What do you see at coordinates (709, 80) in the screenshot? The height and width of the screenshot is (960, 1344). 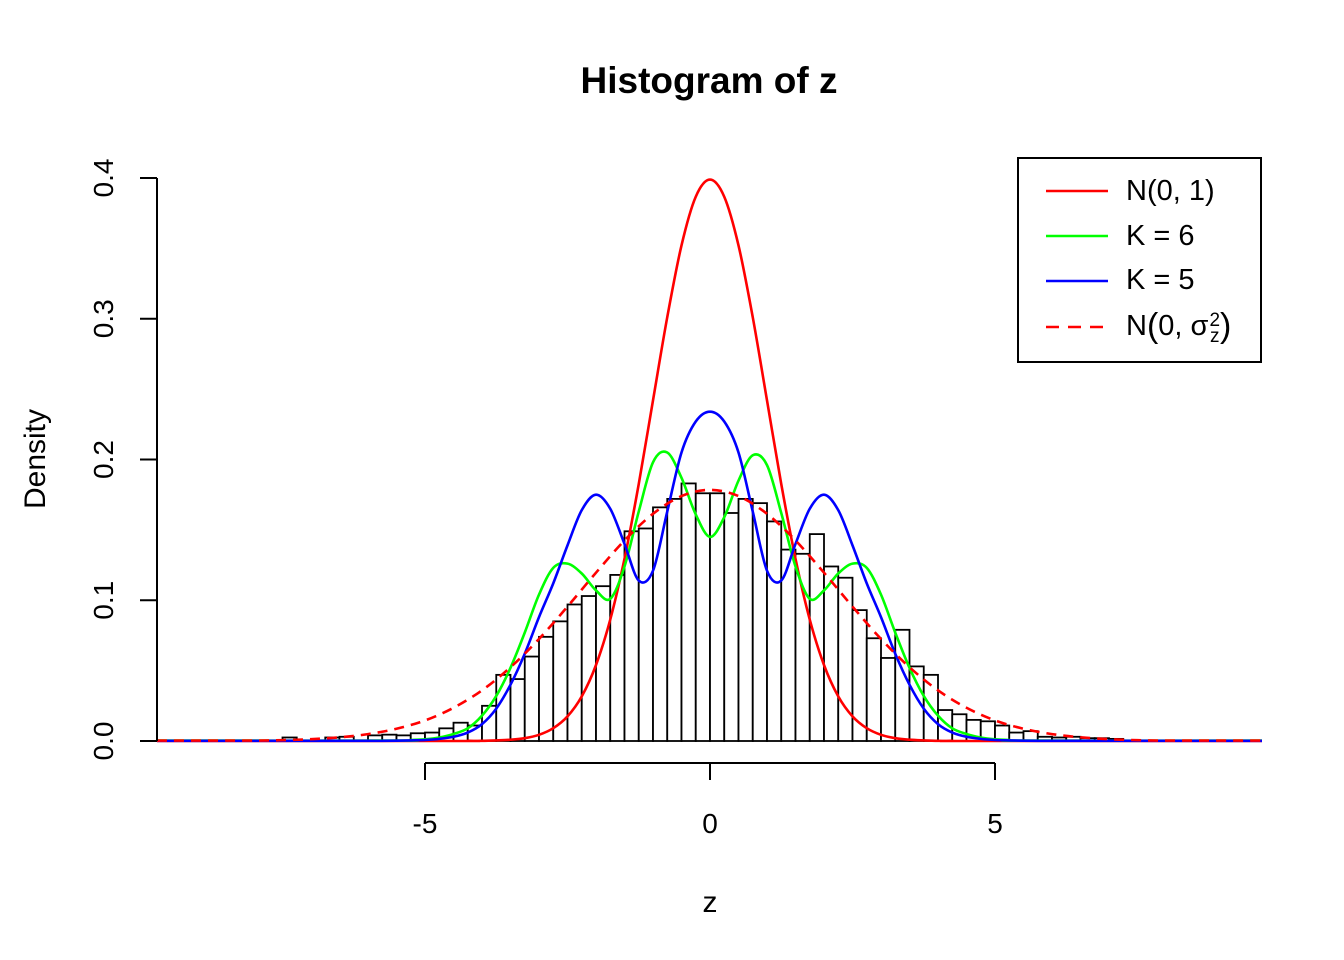 I see `chart-title: Histogram of z` at bounding box center [709, 80].